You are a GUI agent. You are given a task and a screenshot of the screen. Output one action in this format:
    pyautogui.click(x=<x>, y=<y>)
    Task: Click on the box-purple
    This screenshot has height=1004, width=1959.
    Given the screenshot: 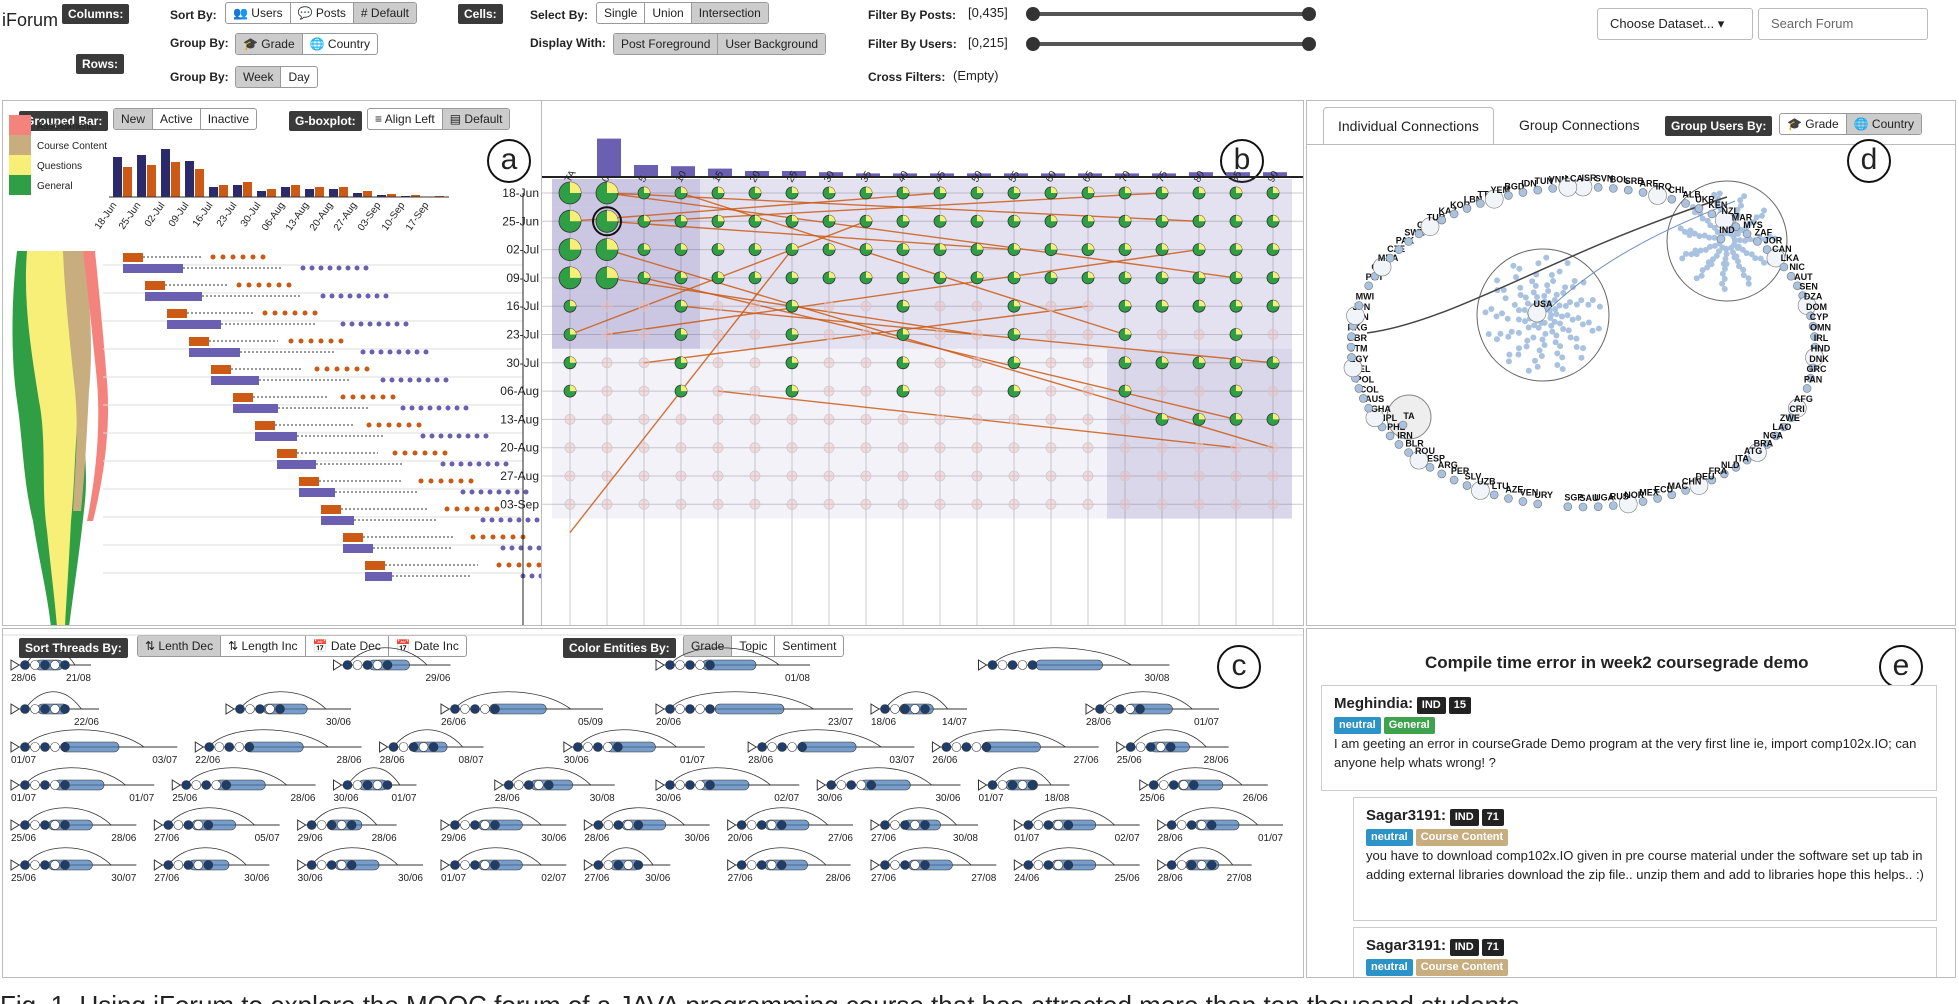 What is the action you would take?
    pyautogui.click(x=337, y=520)
    